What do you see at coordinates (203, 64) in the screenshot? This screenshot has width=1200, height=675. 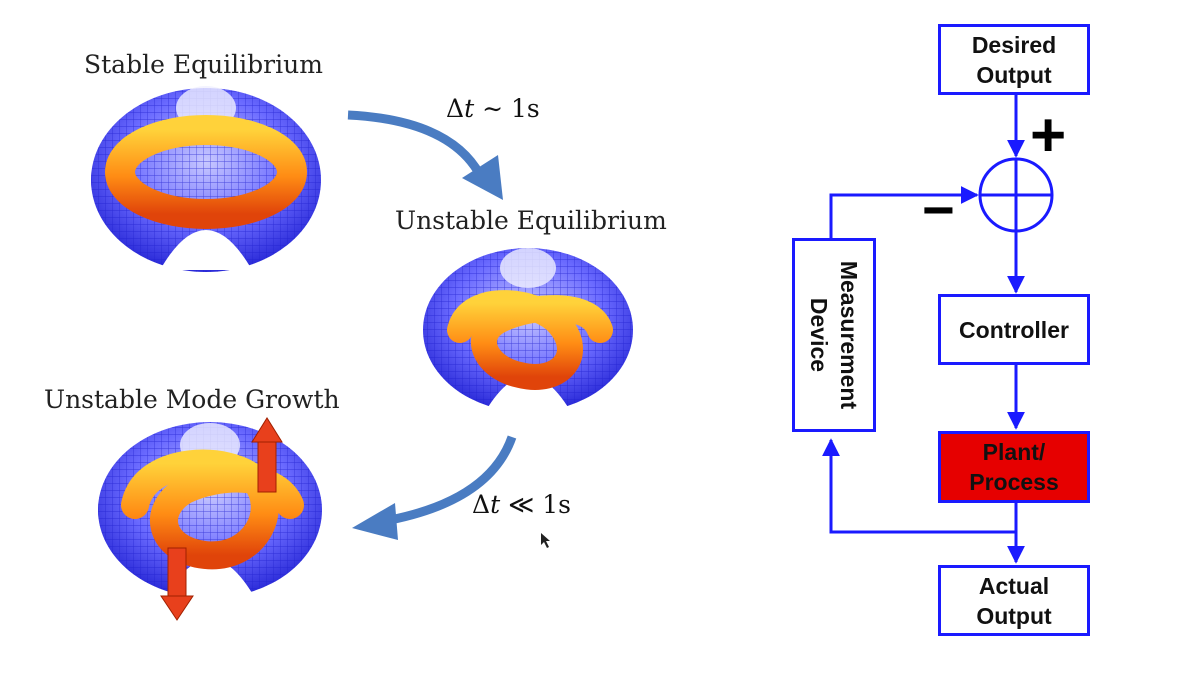 I see `stable-equilibrium-label: Stable Equilibrium` at bounding box center [203, 64].